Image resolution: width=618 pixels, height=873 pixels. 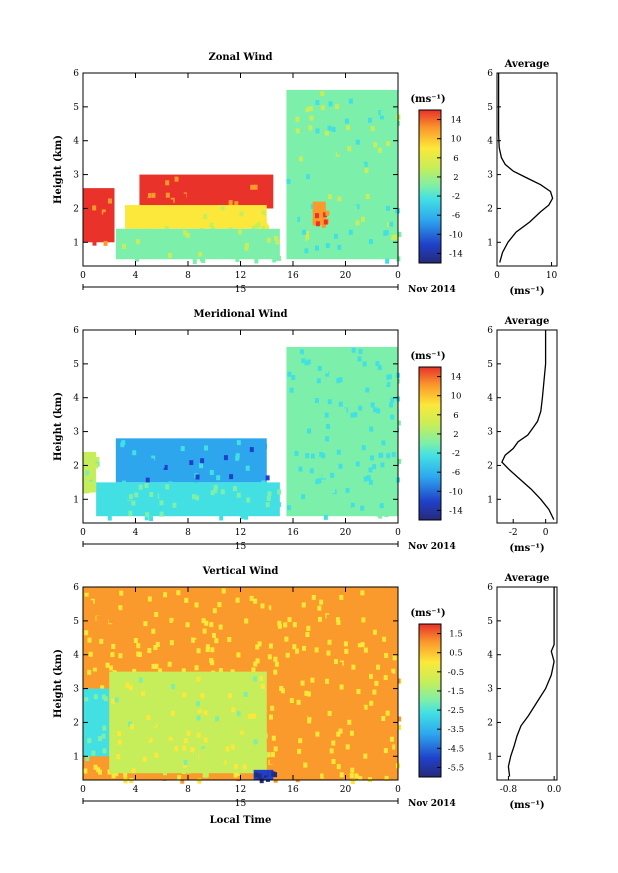 I want to click on colorbar-tick-label: 14, so click(x=456, y=121).